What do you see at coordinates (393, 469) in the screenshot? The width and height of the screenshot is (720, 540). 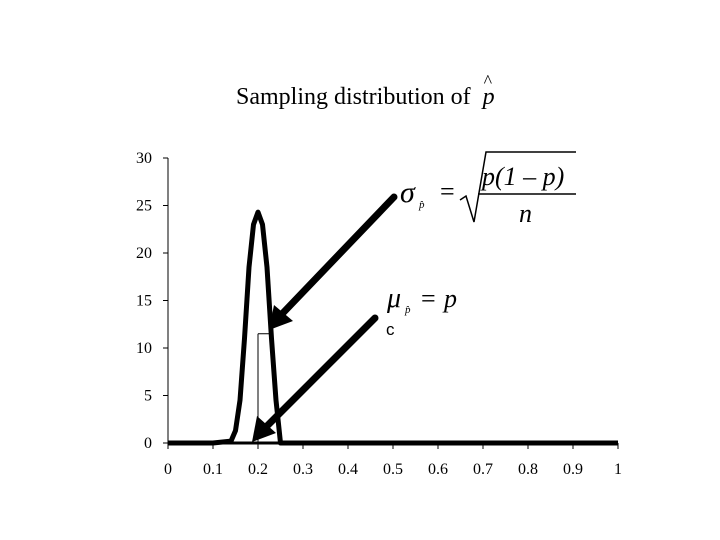 I see `x-tick-label: 0.5` at bounding box center [393, 469].